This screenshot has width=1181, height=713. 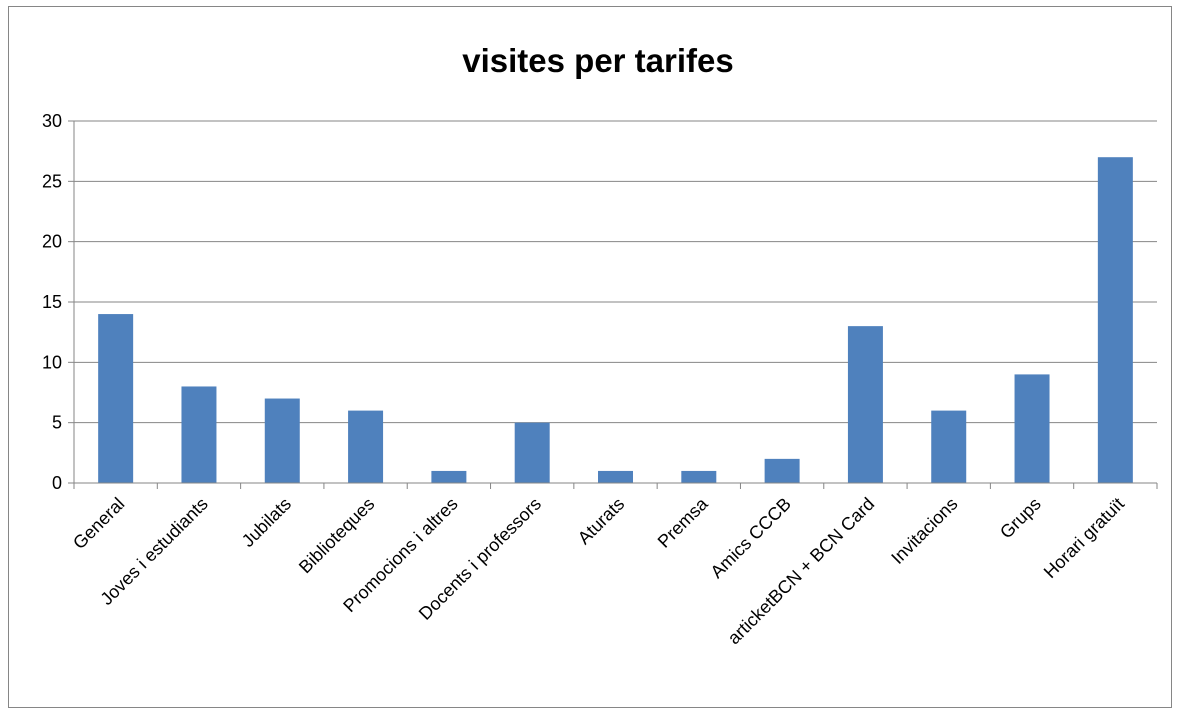 What do you see at coordinates (1020, 518) in the screenshot?
I see `x-tick-label: Grups` at bounding box center [1020, 518].